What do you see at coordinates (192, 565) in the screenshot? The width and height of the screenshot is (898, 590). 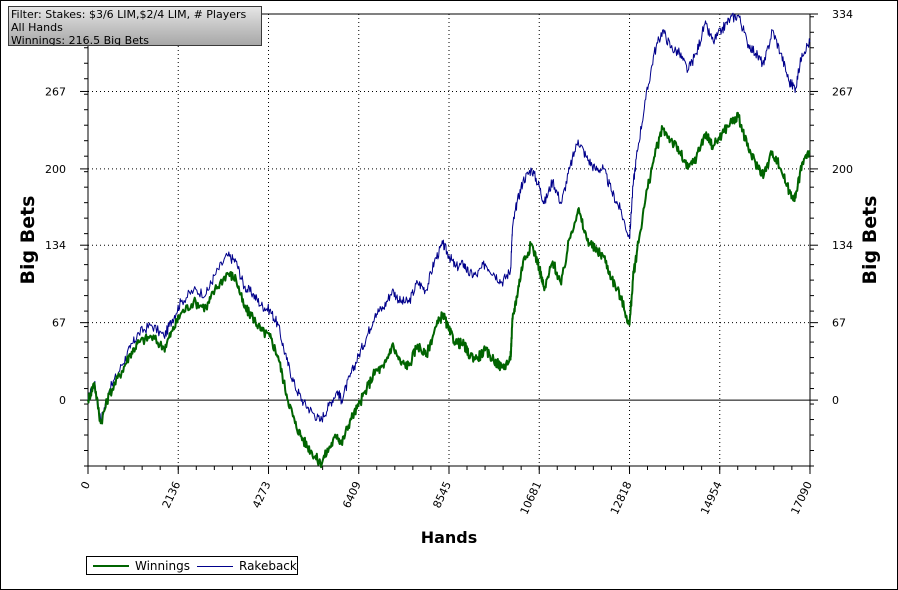 I see `chart-legend: Winnings Rakeback` at bounding box center [192, 565].